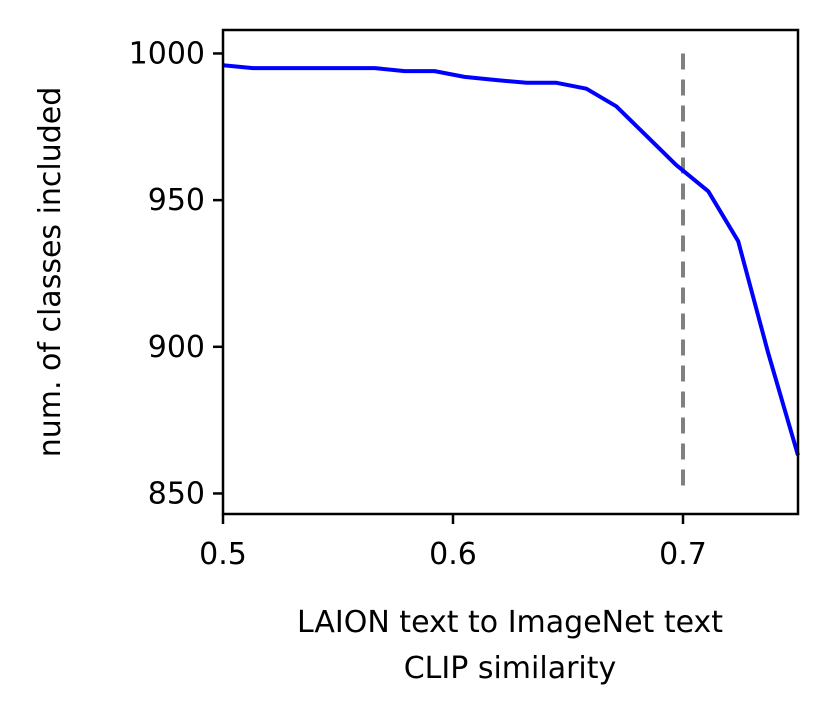 This screenshot has height=719, width=828. What do you see at coordinates (50, 272) in the screenshot?
I see `y-axis-label: num. of classes included` at bounding box center [50, 272].